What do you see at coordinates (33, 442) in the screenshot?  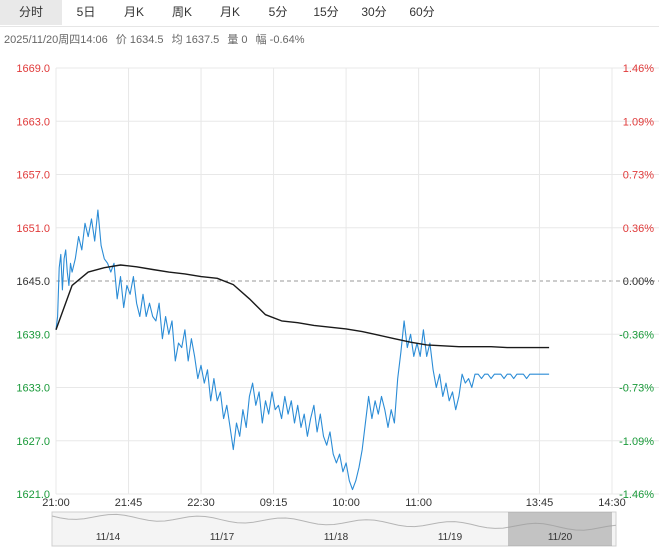 I see `y-tick-left: 1627.0` at bounding box center [33, 442].